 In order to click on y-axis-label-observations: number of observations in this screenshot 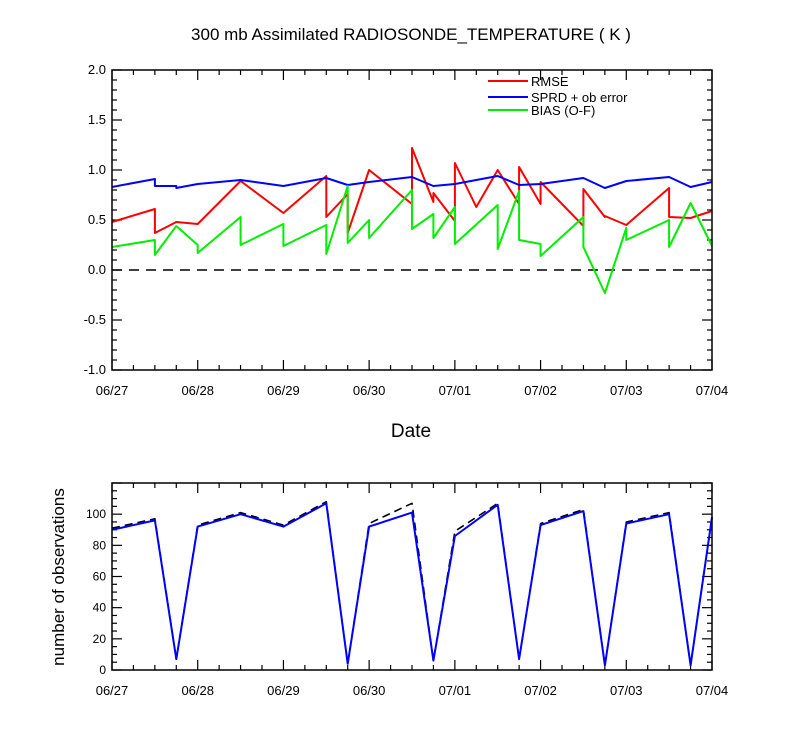, I will do `click(58, 577)`.